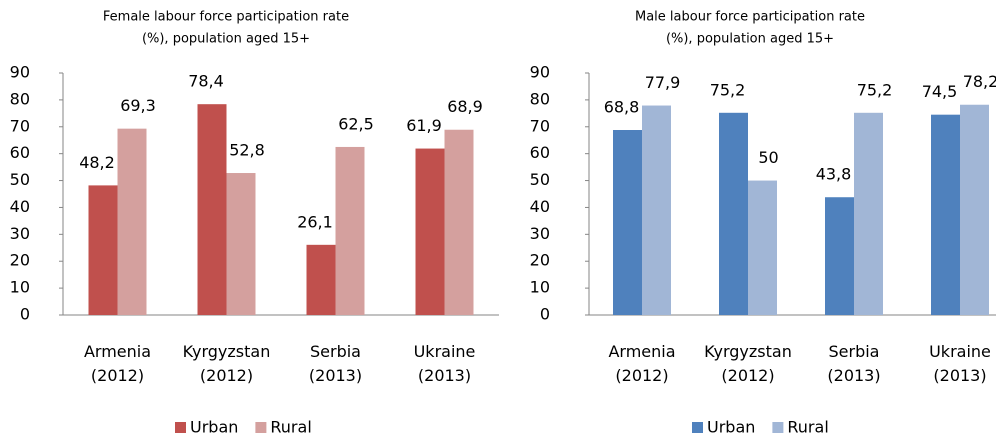  Describe the element at coordinates (315, 221) in the screenshot. I see `data-label: 26,1` at that location.